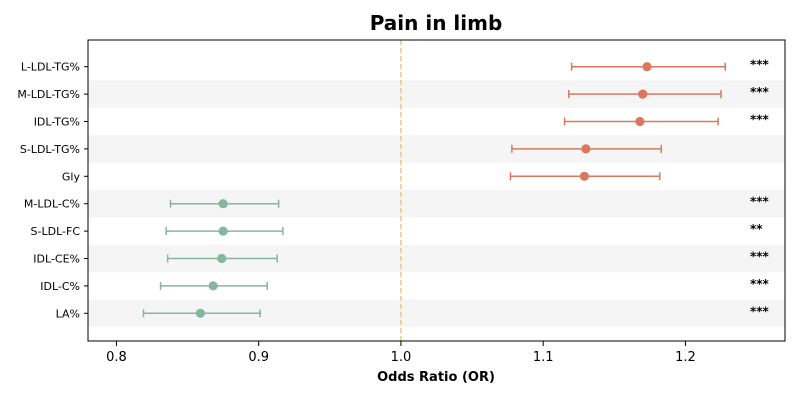 The height and width of the screenshot is (400, 800). I want to click on x-tick-label: 0.8, so click(116, 357).